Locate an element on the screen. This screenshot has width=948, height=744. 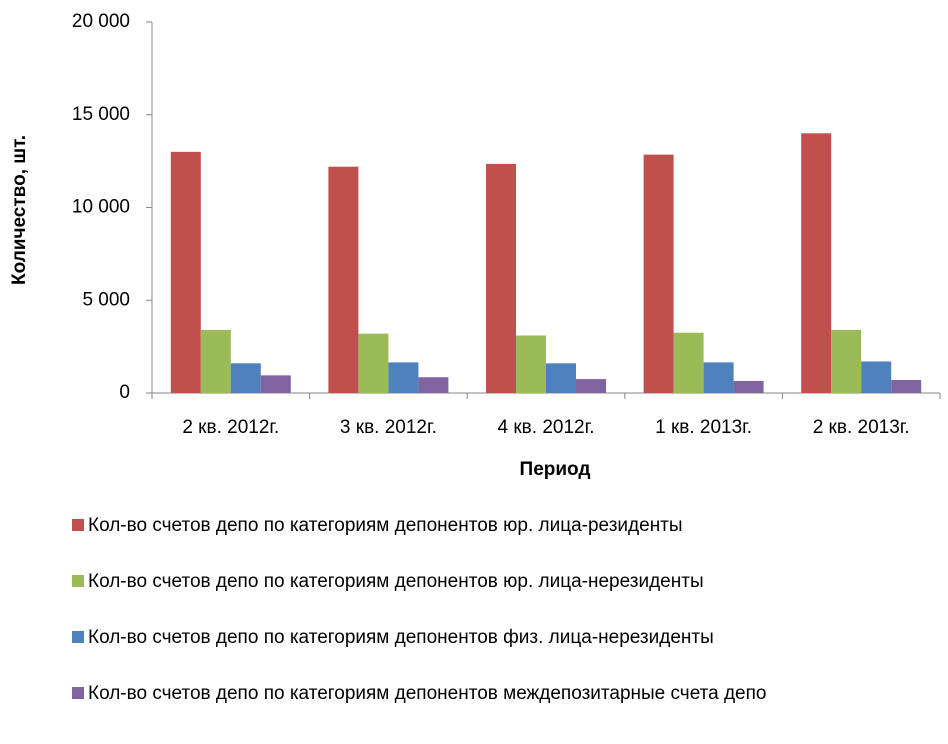
y-tick-label: 0 is located at coordinates (124, 392).